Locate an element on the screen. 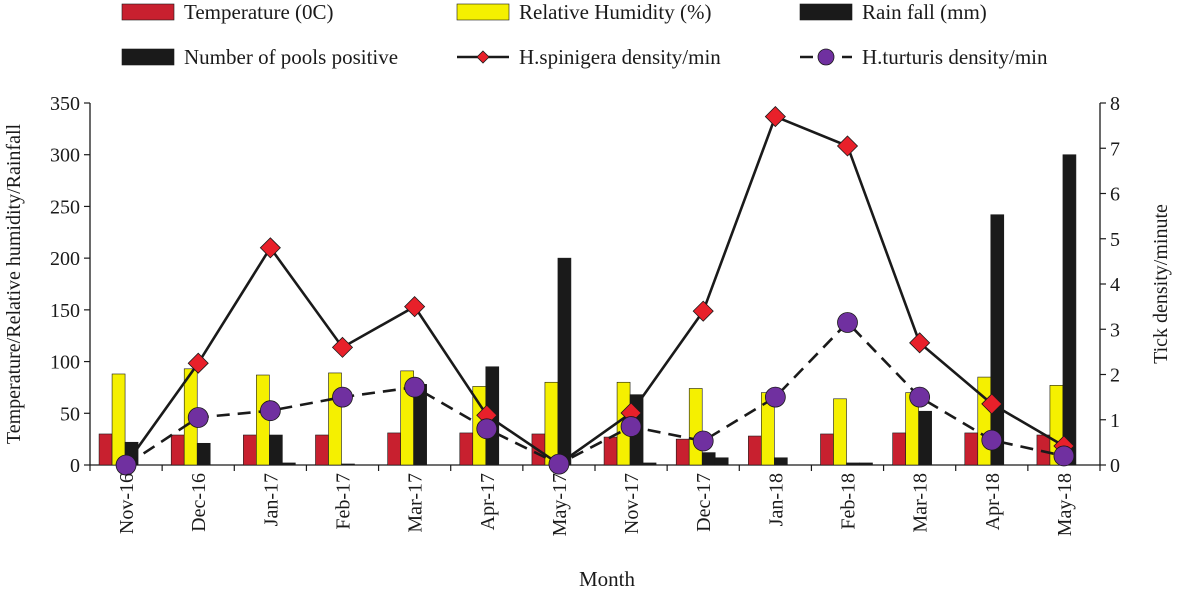 Image resolution: width=1181 pixels, height=591 pixels. y-tick-label-left: 100 is located at coordinates (65, 363).